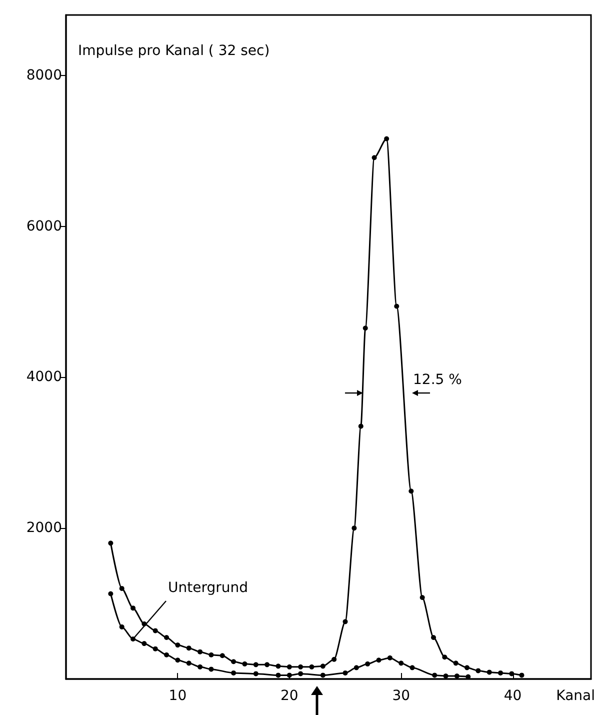 This screenshot has width=597, height=715. What do you see at coordinates (437, 380) in the screenshot?
I see `annotation: 12.5 %` at bounding box center [437, 380].